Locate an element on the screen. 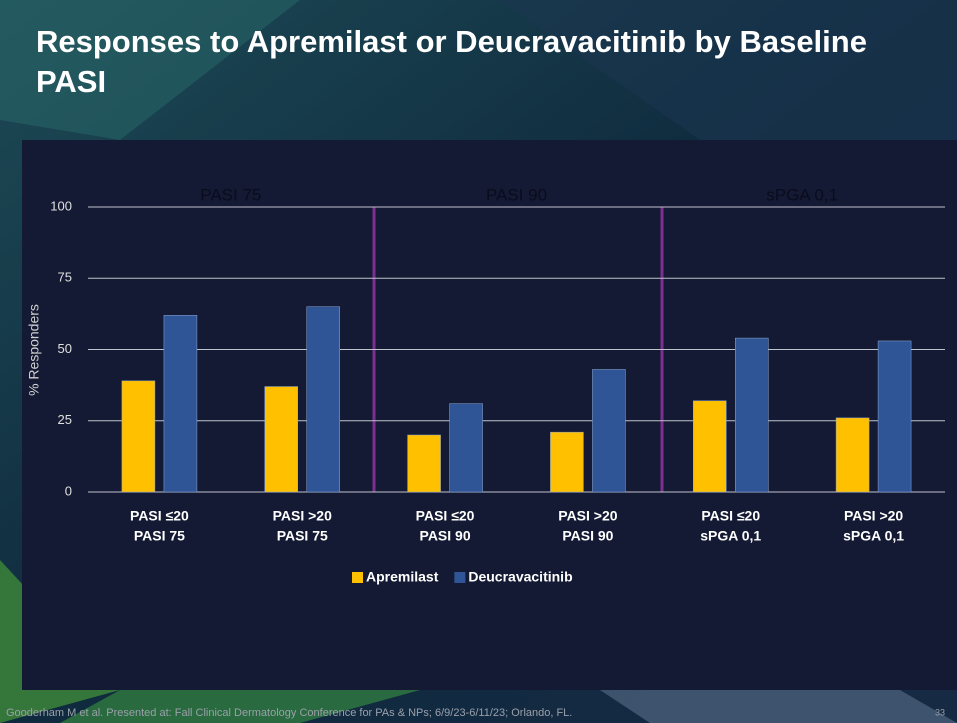  y-tick-label: 75 is located at coordinates (65, 277).